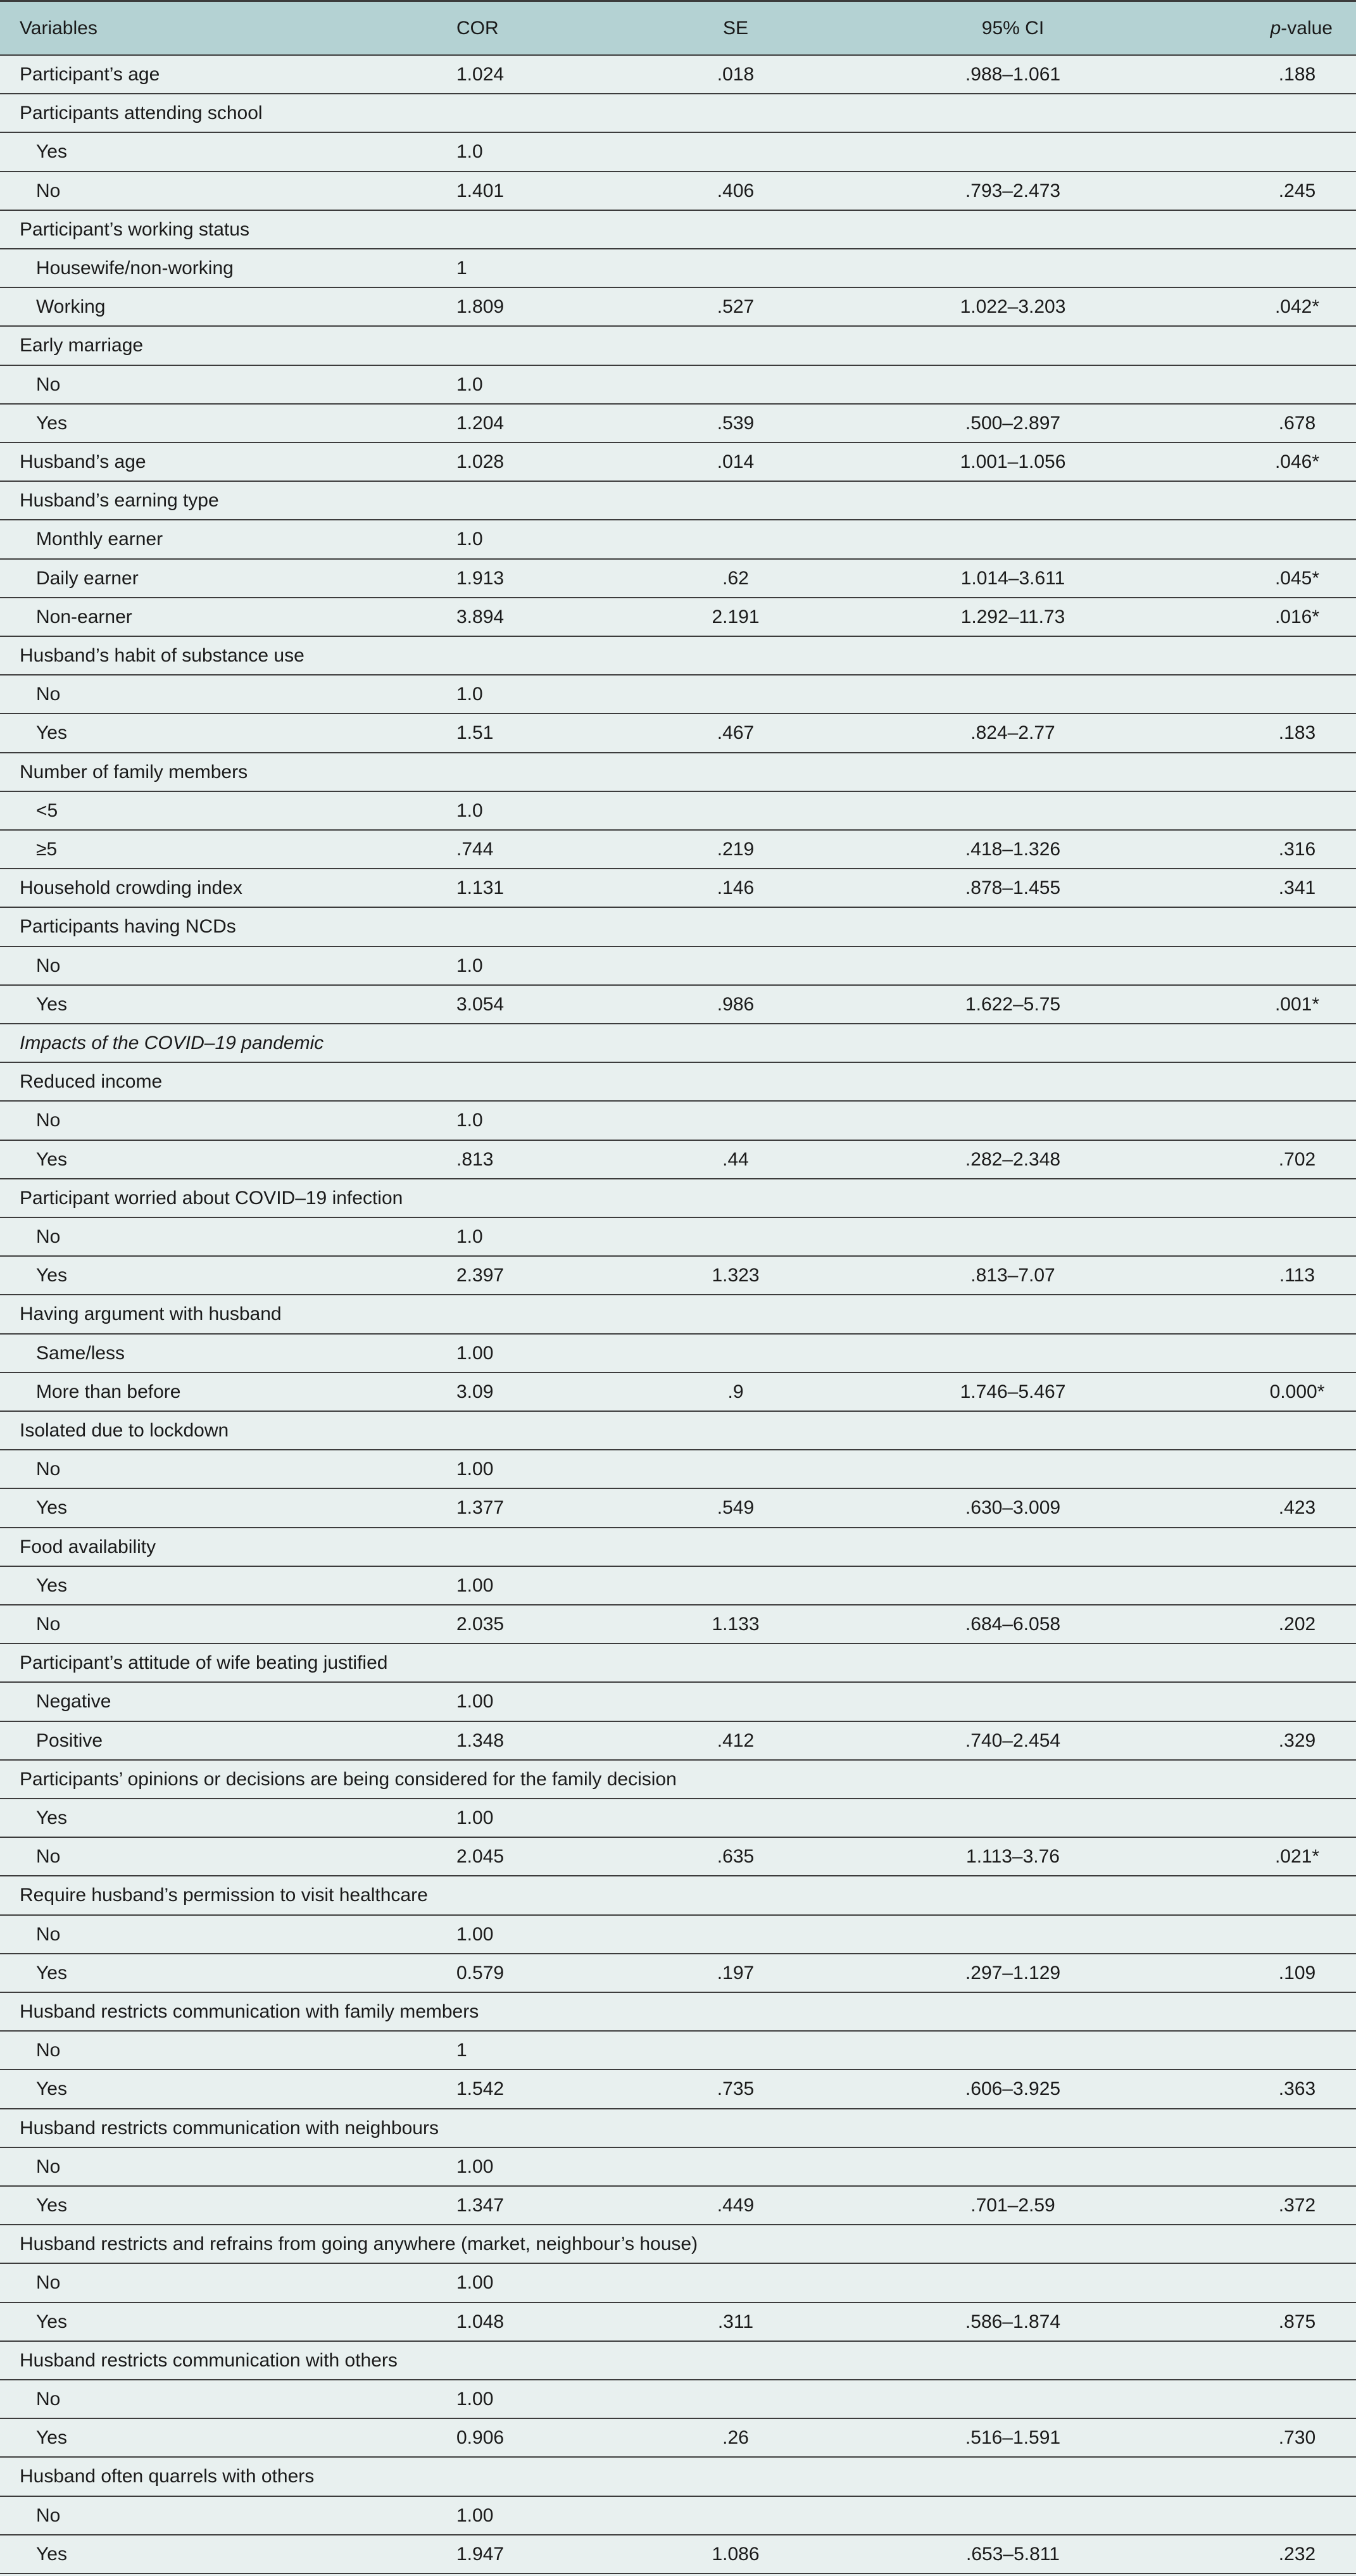 Image resolution: width=1356 pixels, height=2576 pixels. What do you see at coordinates (736, 1857) in the screenshot?
I see `table-cell: .635` at bounding box center [736, 1857].